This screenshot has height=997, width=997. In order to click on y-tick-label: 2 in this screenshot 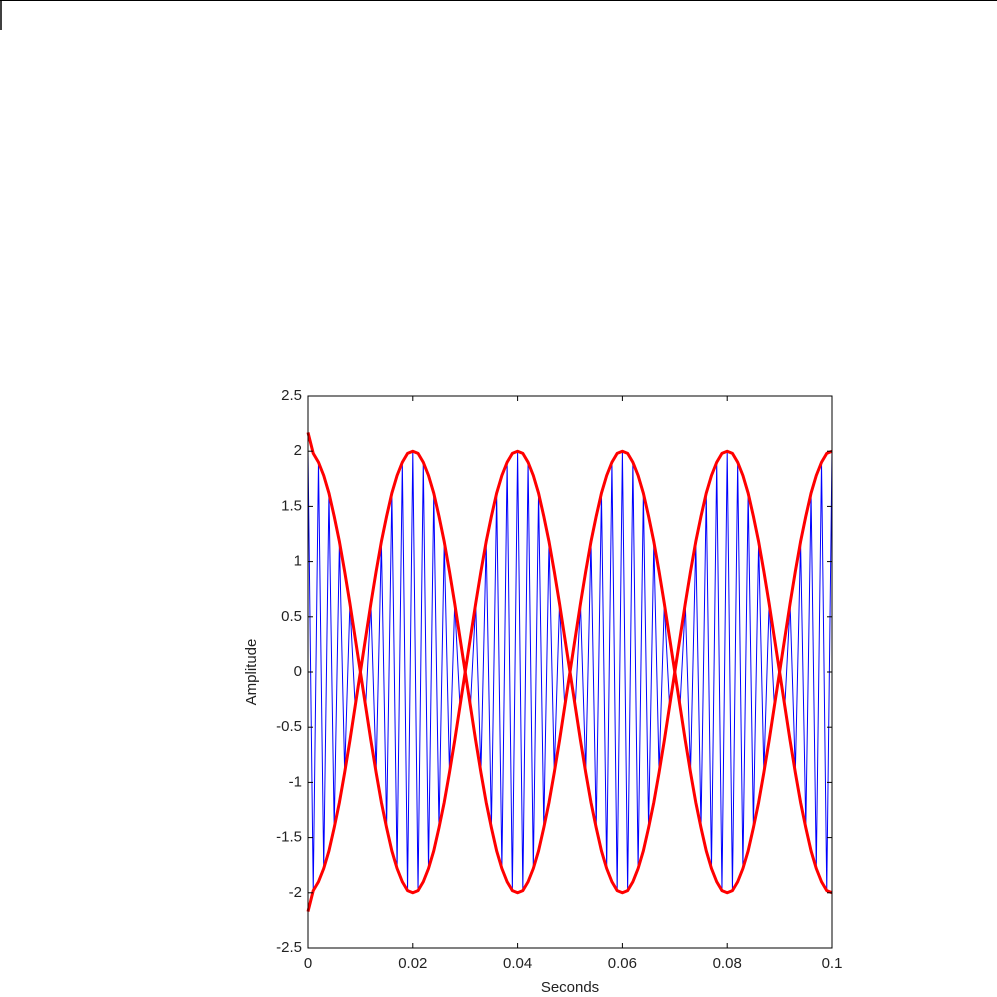, I will do `click(298, 450)`.